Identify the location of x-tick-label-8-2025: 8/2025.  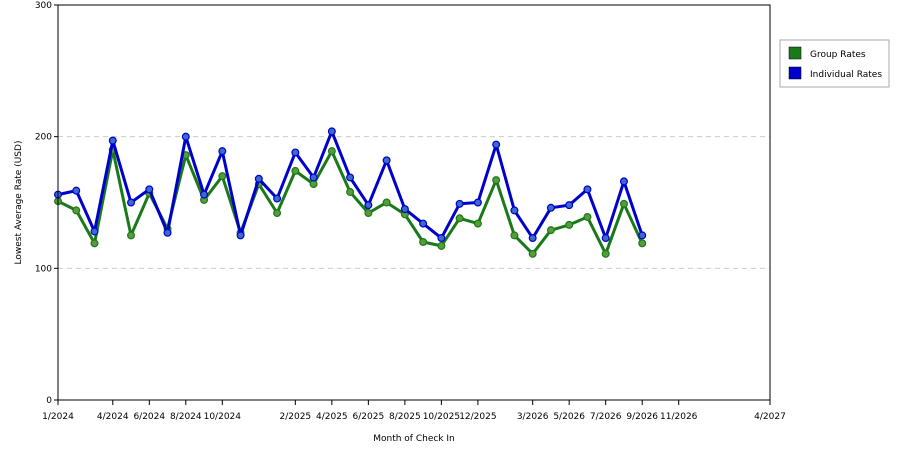
(405, 417).